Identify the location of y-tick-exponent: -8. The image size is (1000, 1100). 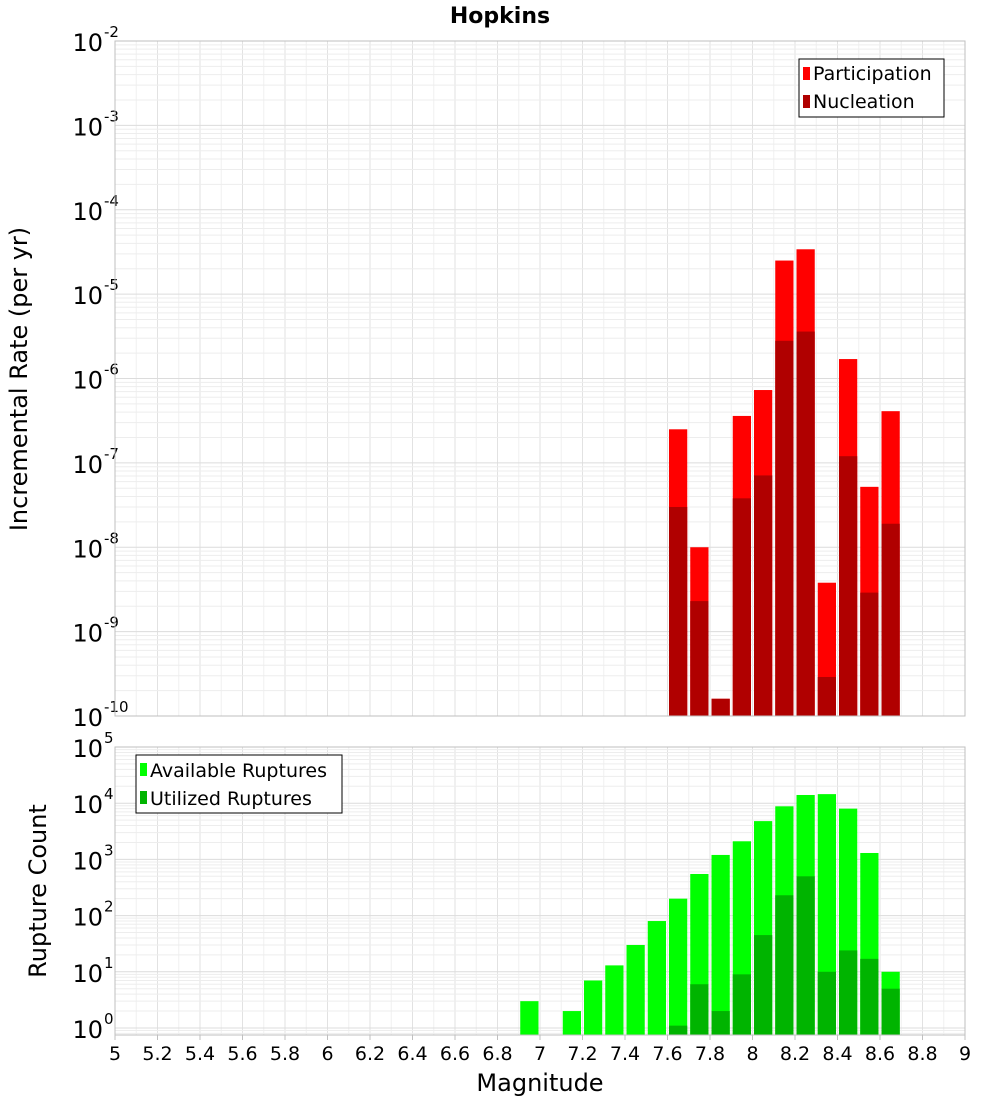
(111, 538).